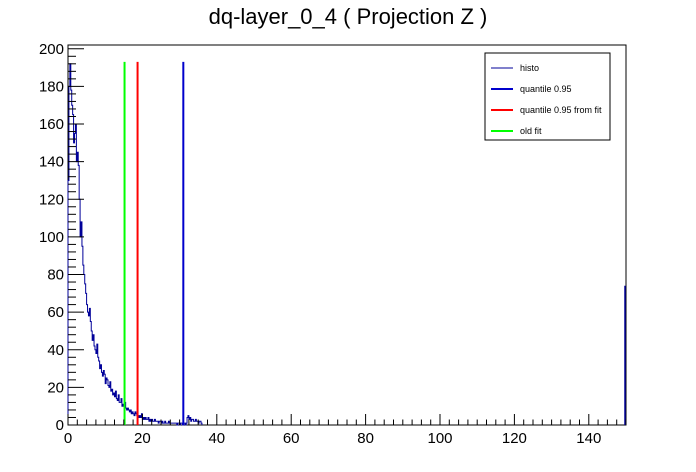 This screenshot has width=696, height=472. What do you see at coordinates (68, 438) in the screenshot?
I see `x-tick-label: 0` at bounding box center [68, 438].